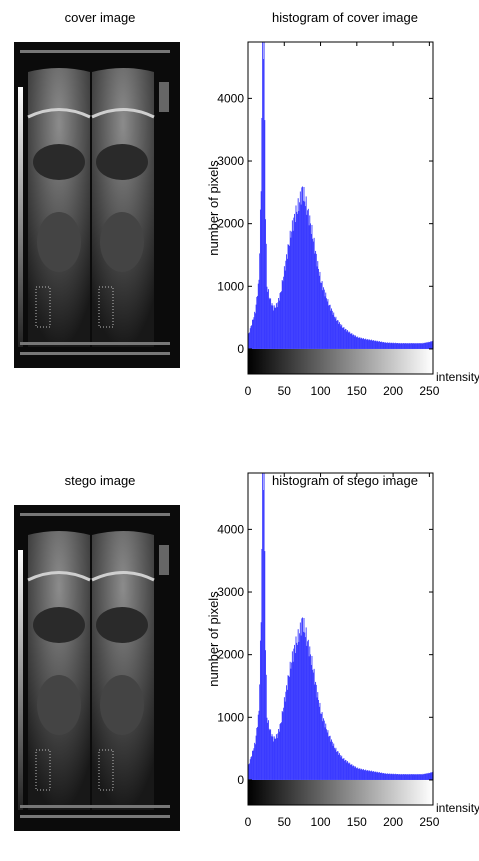  What do you see at coordinates (240, 349) in the screenshot?
I see `y-tick-label: 0` at bounding box center [240, 349].